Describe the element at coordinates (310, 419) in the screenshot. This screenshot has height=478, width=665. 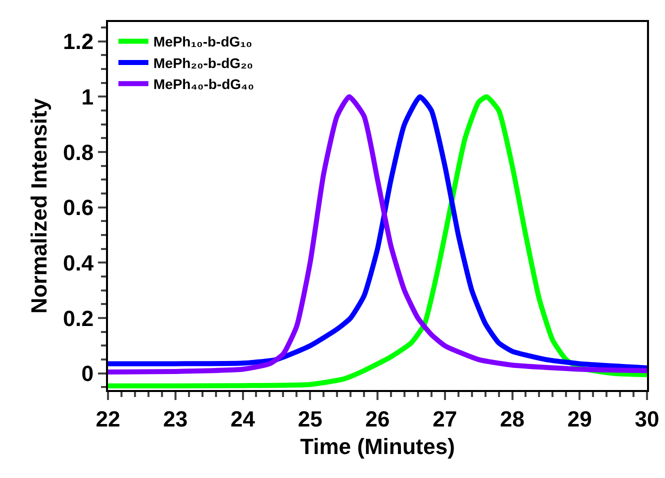
I see `x-tick-label: 25` at that location.